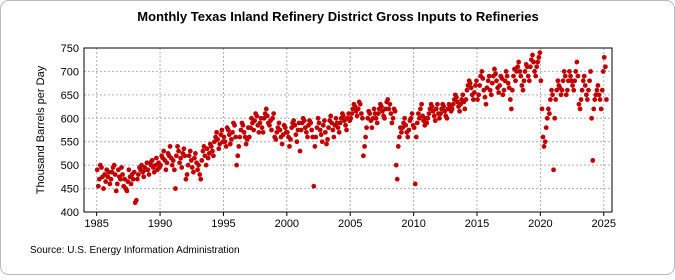 The height and width of the screenshot is (280, 675). What do you see at coordinates (160, 224) in the screenshot?
I see `x-tick-label: 1990` at bounding box center [160, 224].